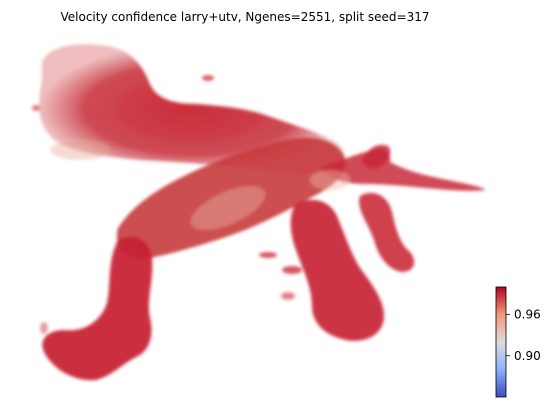 This screenshot has height=408, width=556. What do you see at coordinates (288, 296) in the screenshot?
I see `island-c` at bounding box center [288, 296].